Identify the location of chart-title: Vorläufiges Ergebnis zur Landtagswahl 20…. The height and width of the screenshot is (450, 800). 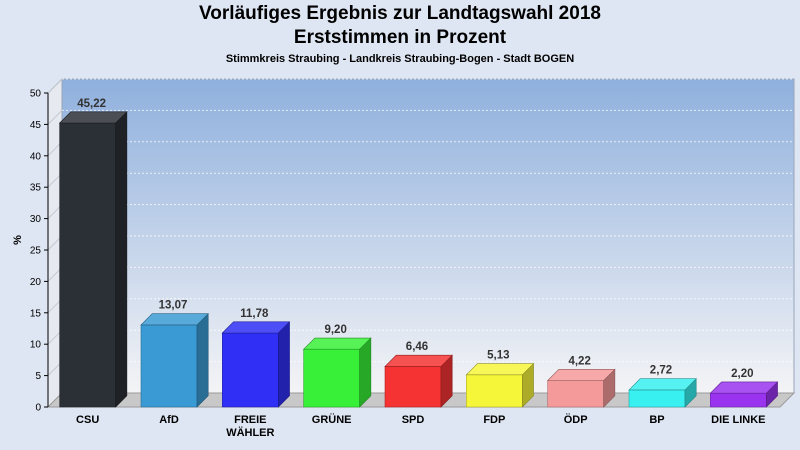
(400, 13).